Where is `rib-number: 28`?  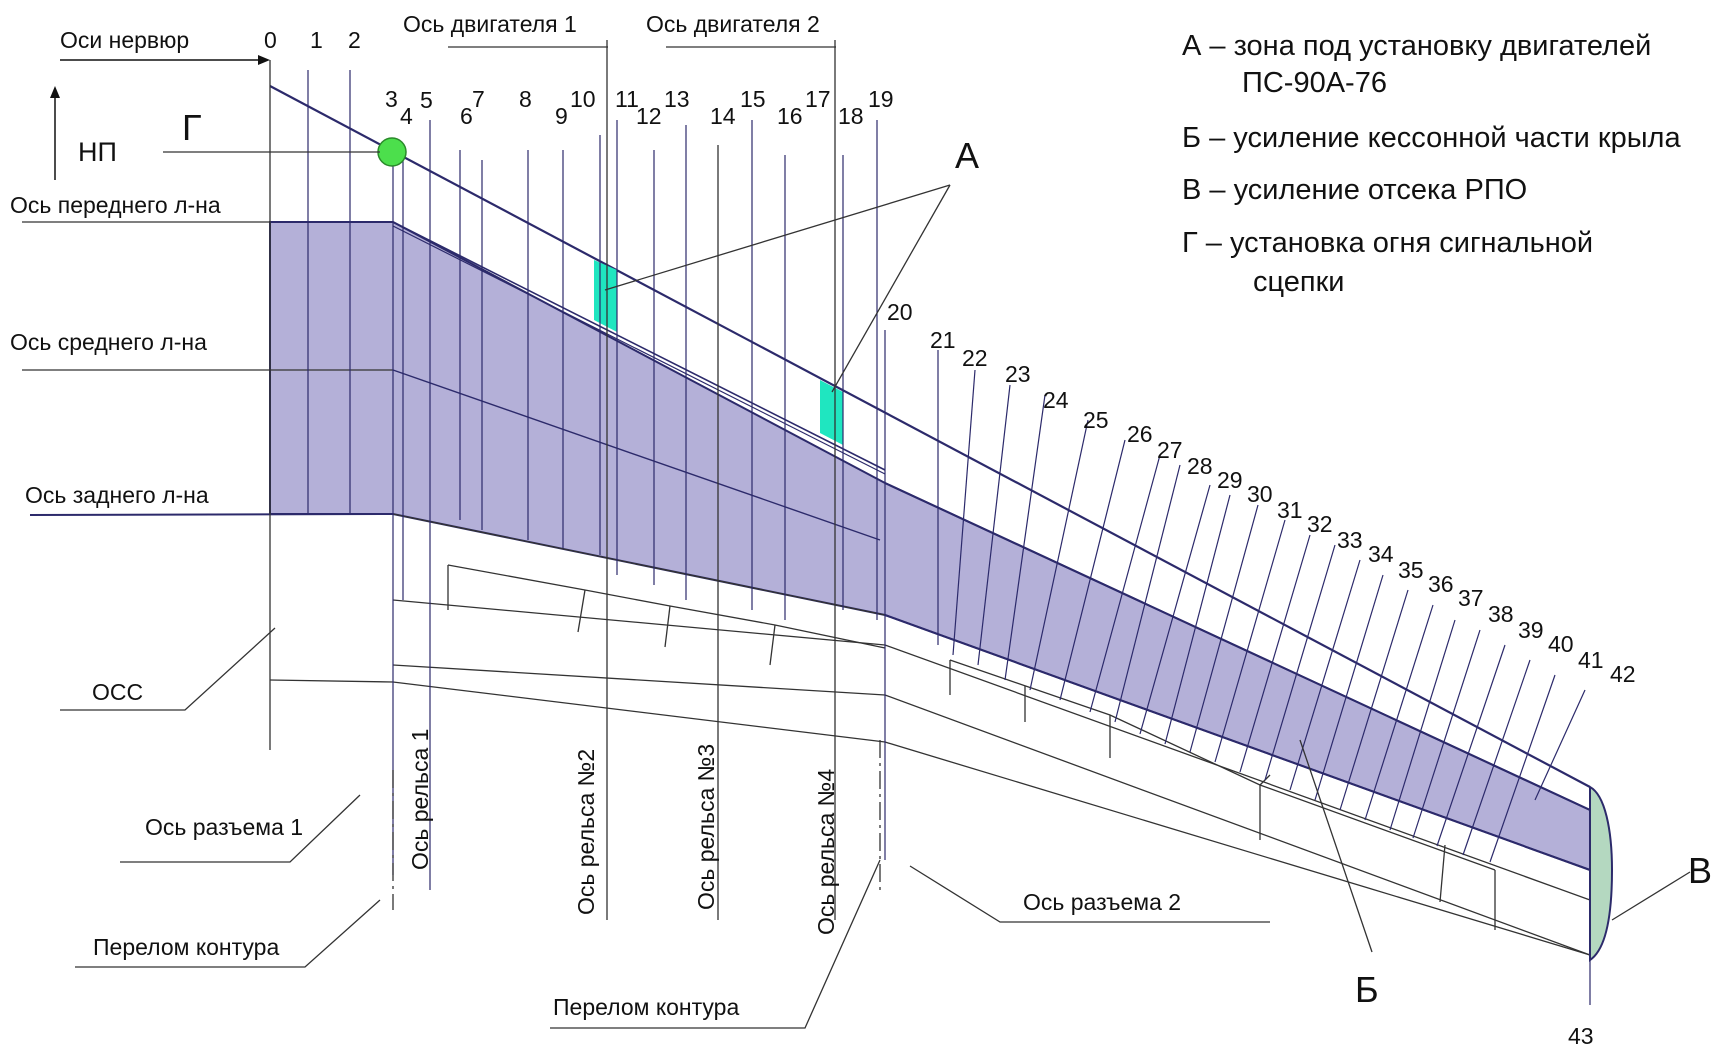 rib-number: 28 is located at coordinates (1200, 466).